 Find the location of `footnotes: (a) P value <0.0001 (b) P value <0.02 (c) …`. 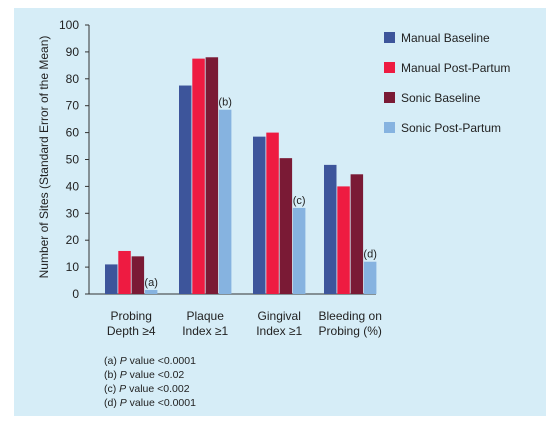

footnotes: (a) P value <0.0001 (b) P value <0.02 (c) … is located at coordinates (150, 382).